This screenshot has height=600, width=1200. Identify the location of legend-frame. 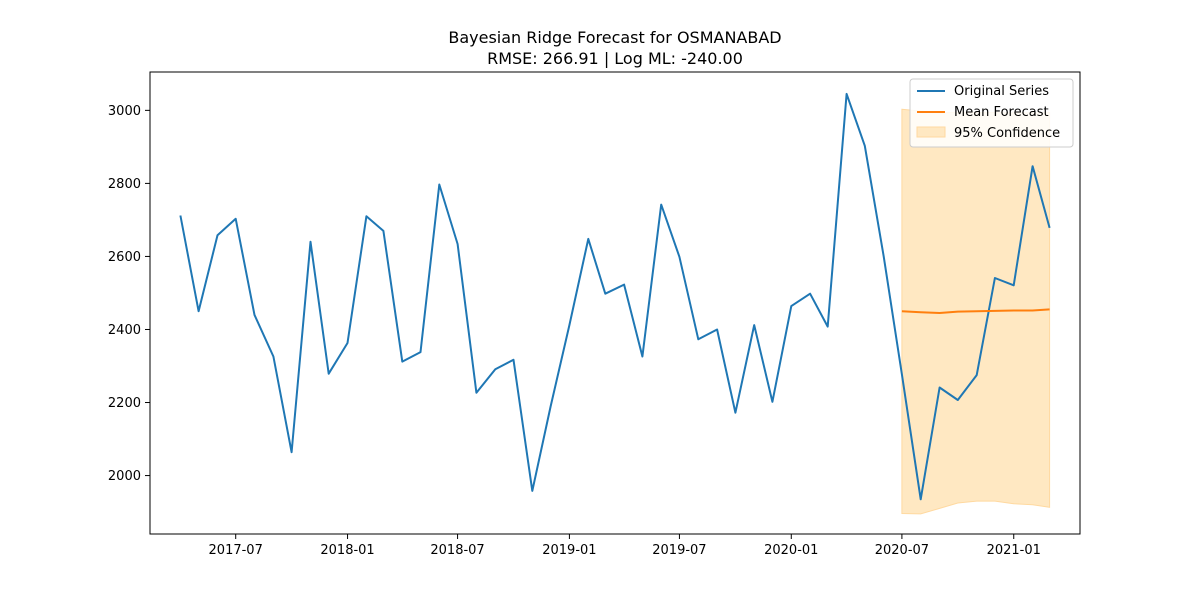
(991, 113).